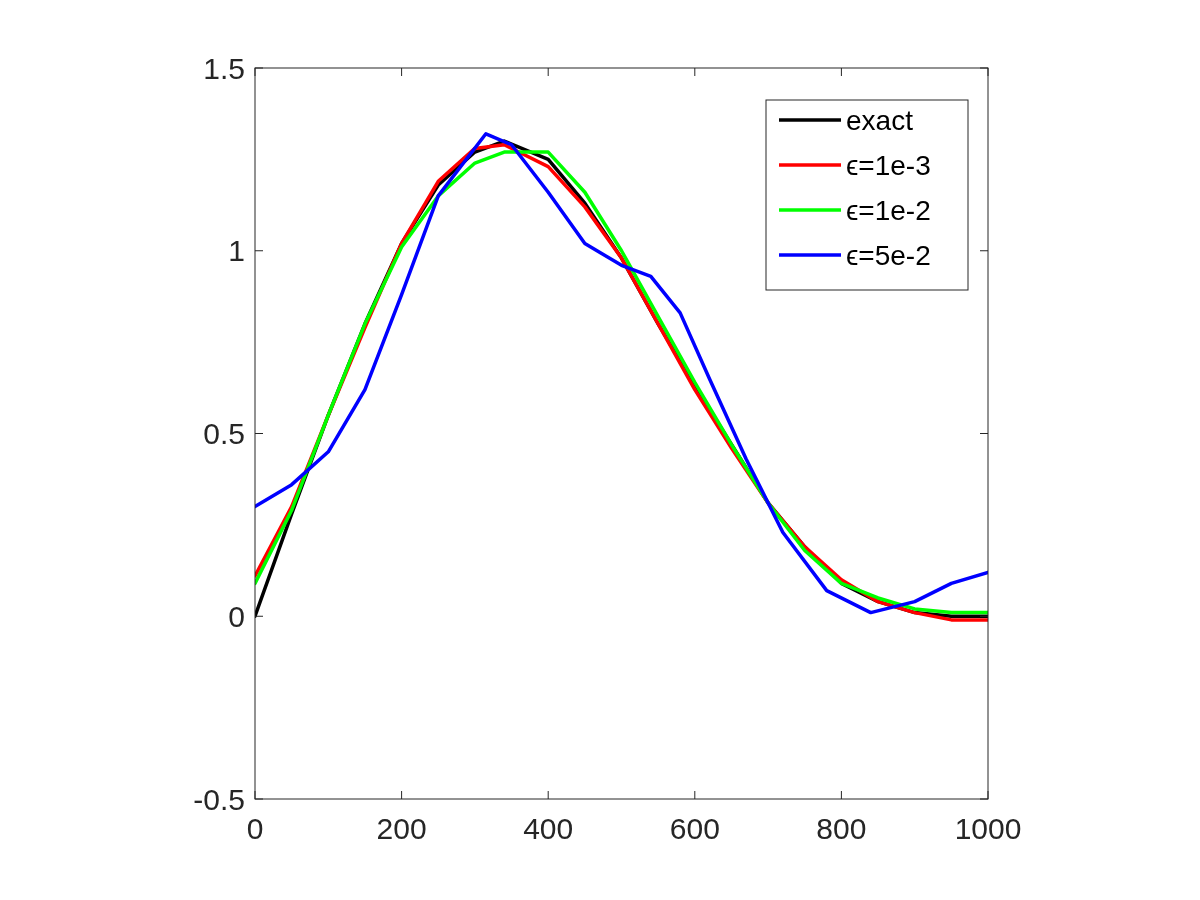  I want to click on y-tick-label: 1, so click(236, 251).